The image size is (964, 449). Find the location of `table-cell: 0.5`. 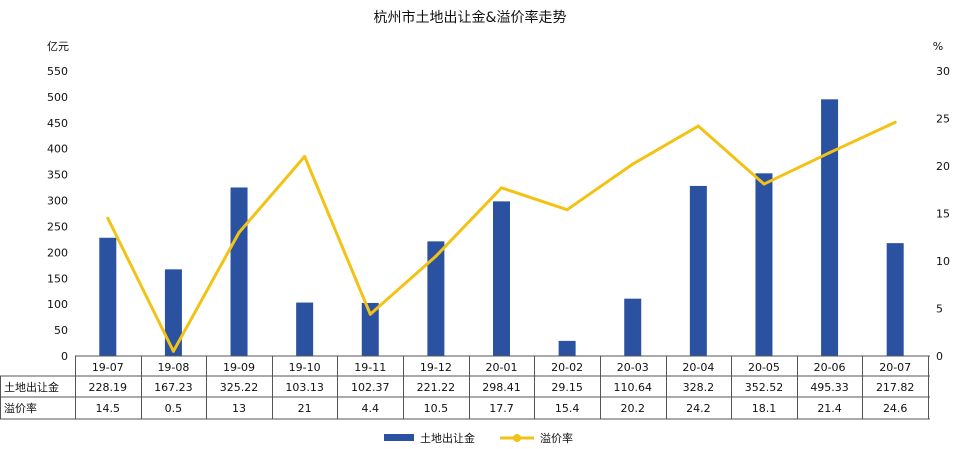

table-cell: 0.5 is located at coordinates (174, 408).